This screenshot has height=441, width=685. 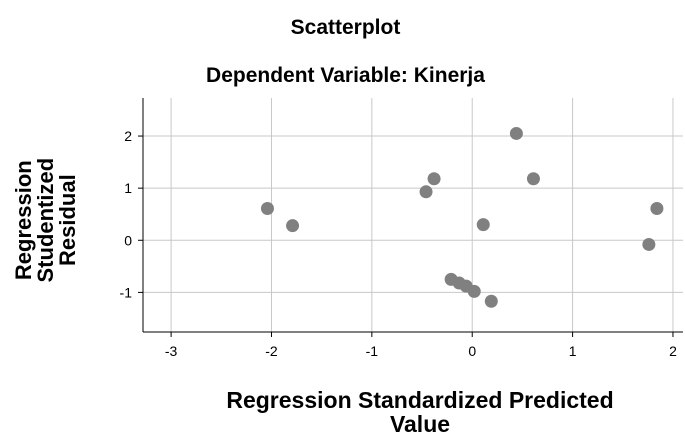 I want to click on x-tick-label: -1, so click(x=372, y=351).